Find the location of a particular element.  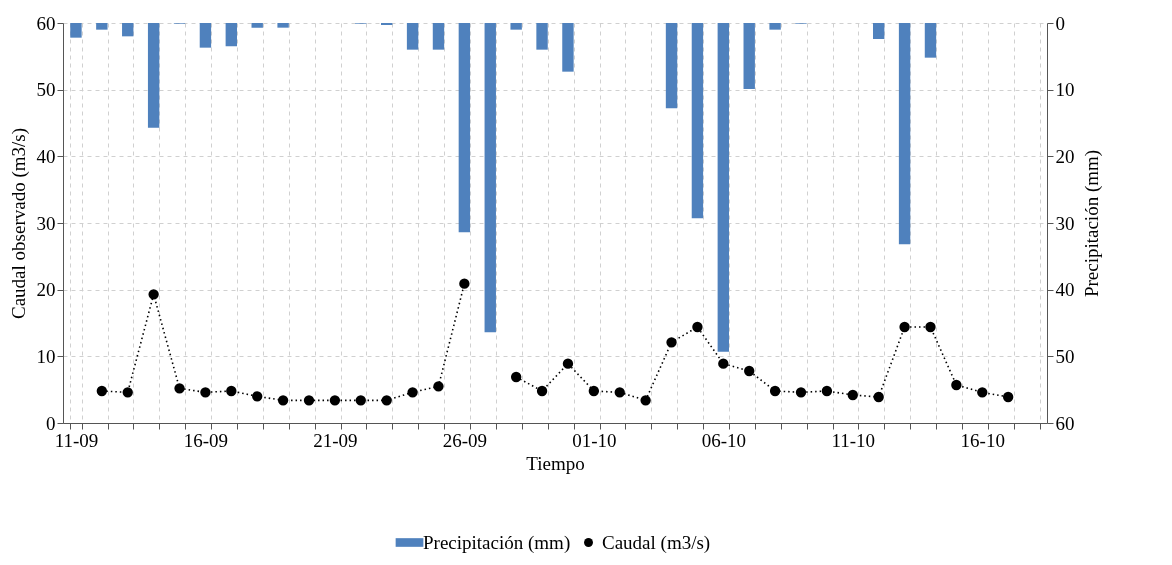

y2-axis-title: Precipitación (mm) is located at coordinates (1091, 223).